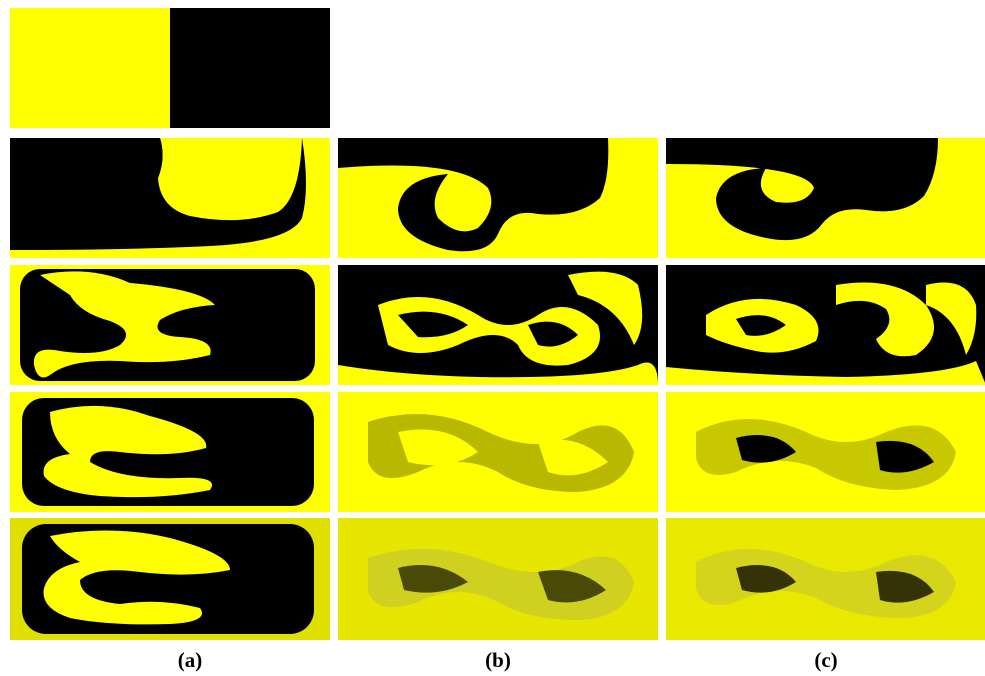  What do you see at coordinates (190, 660) in the screenshot?
I see `caption-a: (a)` at bounding box center [190, 660].